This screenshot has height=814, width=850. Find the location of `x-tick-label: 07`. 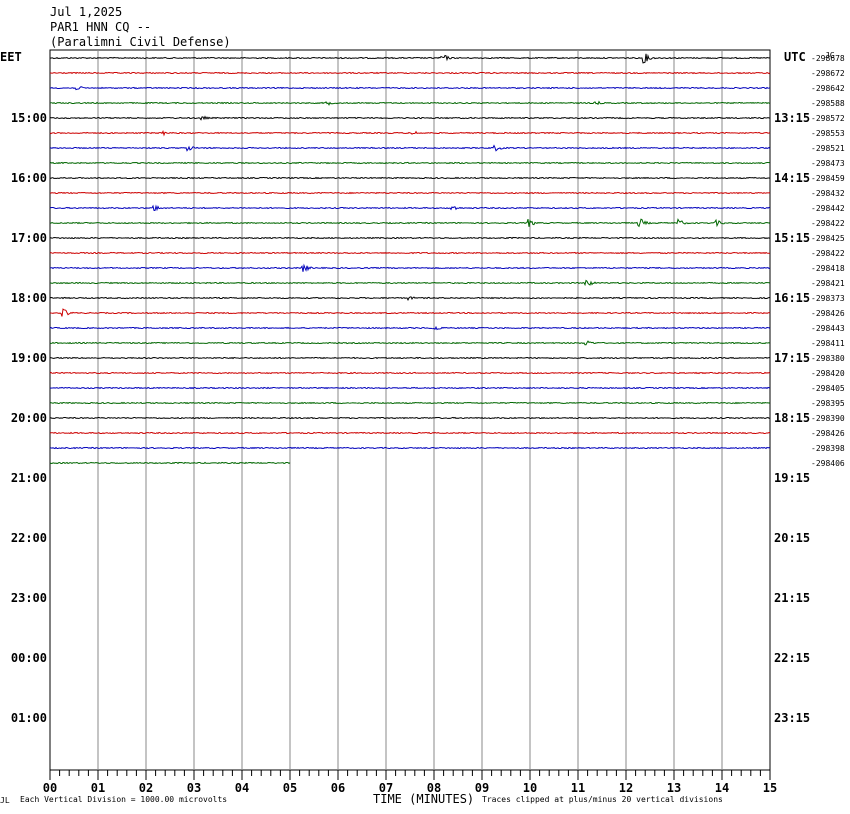

x-tick-label: 07 is located at coordinates (386, 788).